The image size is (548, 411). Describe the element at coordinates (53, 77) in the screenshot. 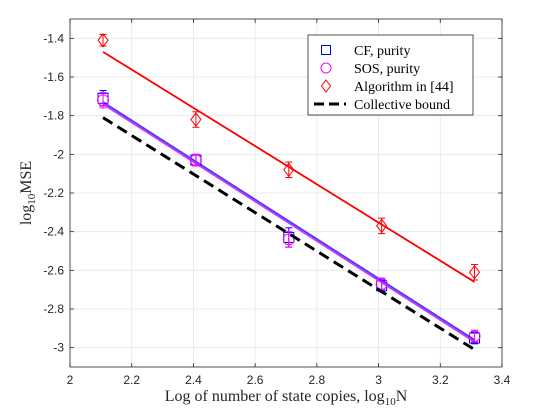

I see `y-tick-label: -1.6` at that location.